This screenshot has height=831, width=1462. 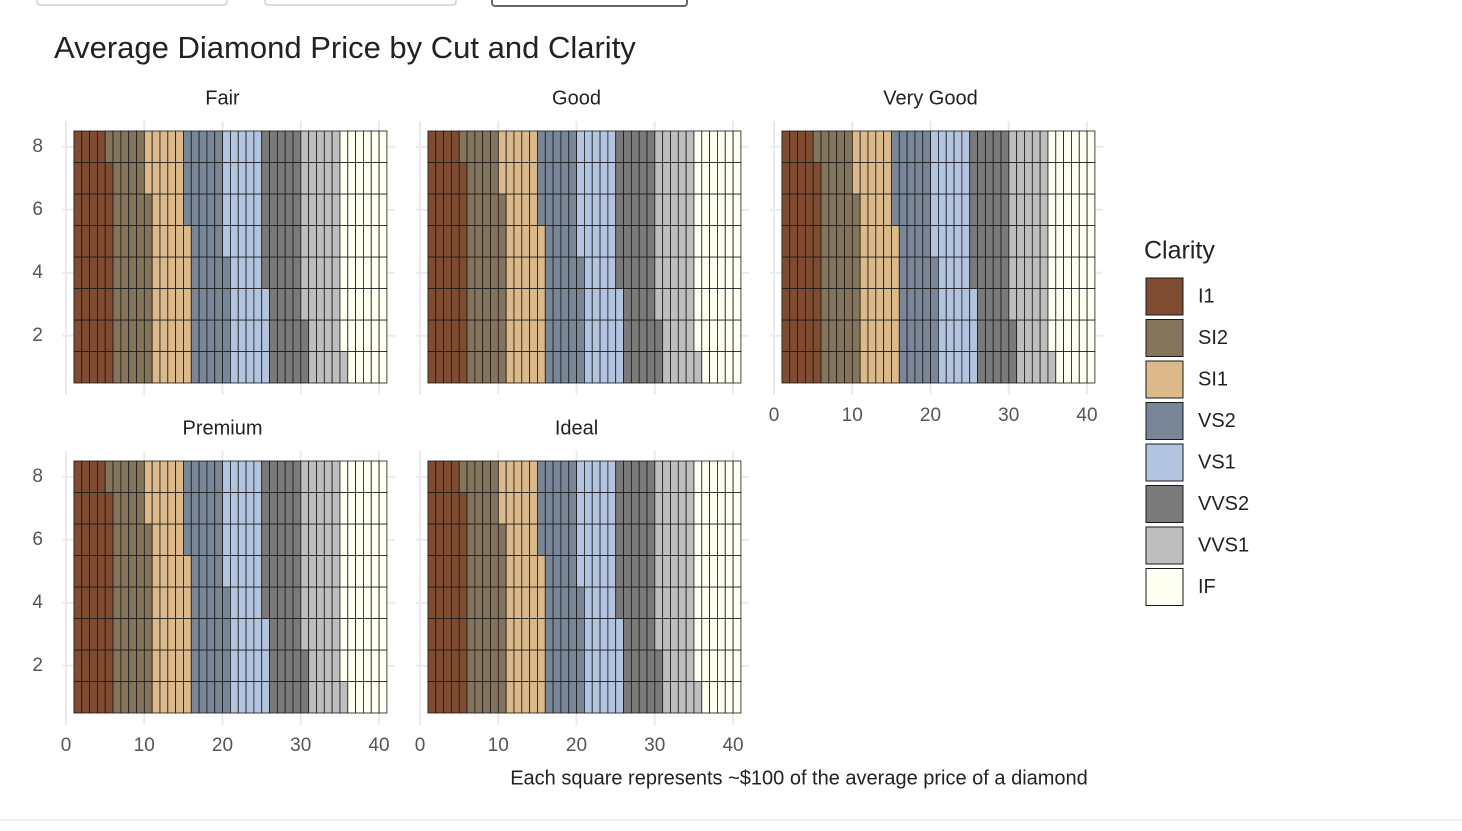 What do you see at coordinates (930, 415) in the screenshot?
I see `x-tick-label: 20` at bounding box center [930, 415].